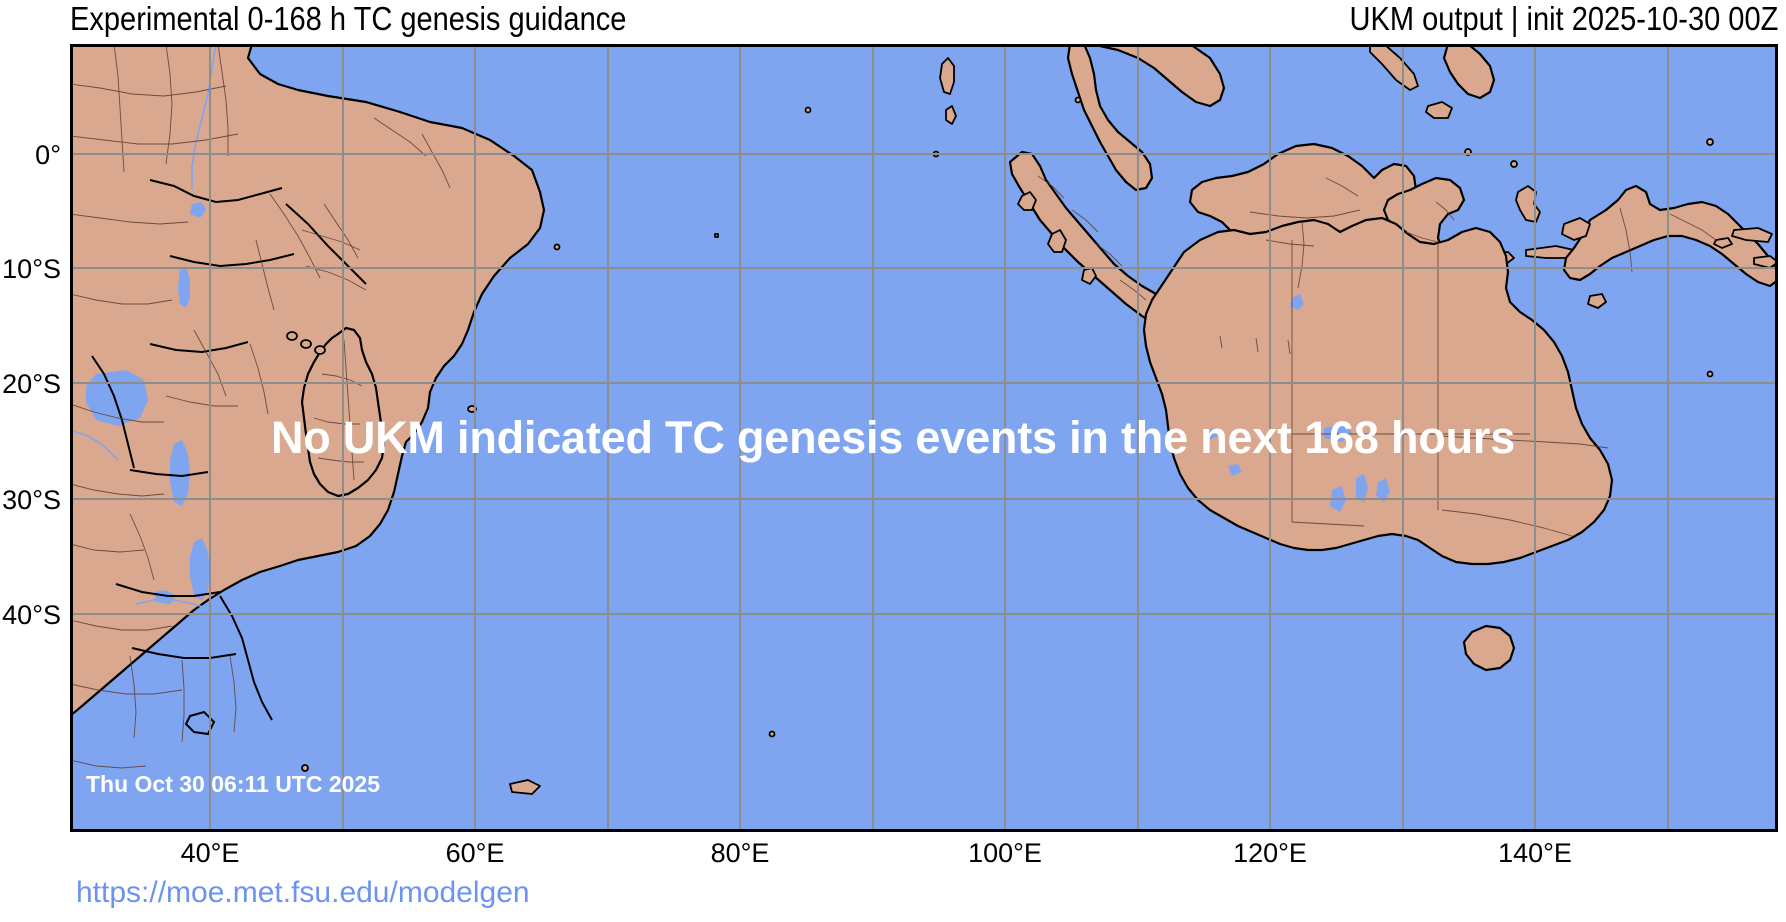 This screenshot has width=1786, height=922. I want to click on nias-island, so click(1027, 201).